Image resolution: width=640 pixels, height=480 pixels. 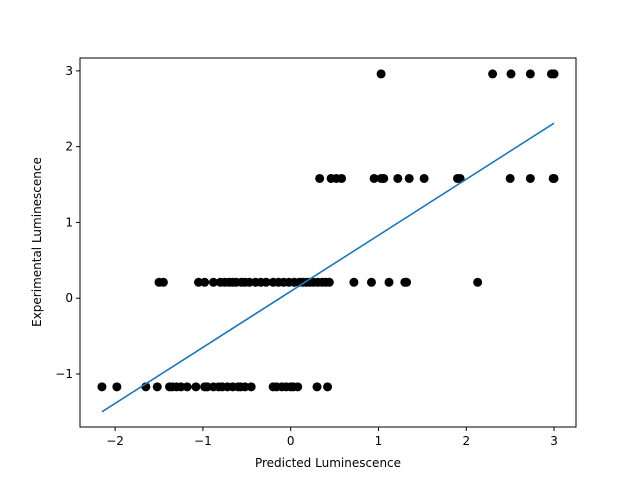 I want to click on x-axis-label: Predicted Luminescence, so click(x=328, y=463).